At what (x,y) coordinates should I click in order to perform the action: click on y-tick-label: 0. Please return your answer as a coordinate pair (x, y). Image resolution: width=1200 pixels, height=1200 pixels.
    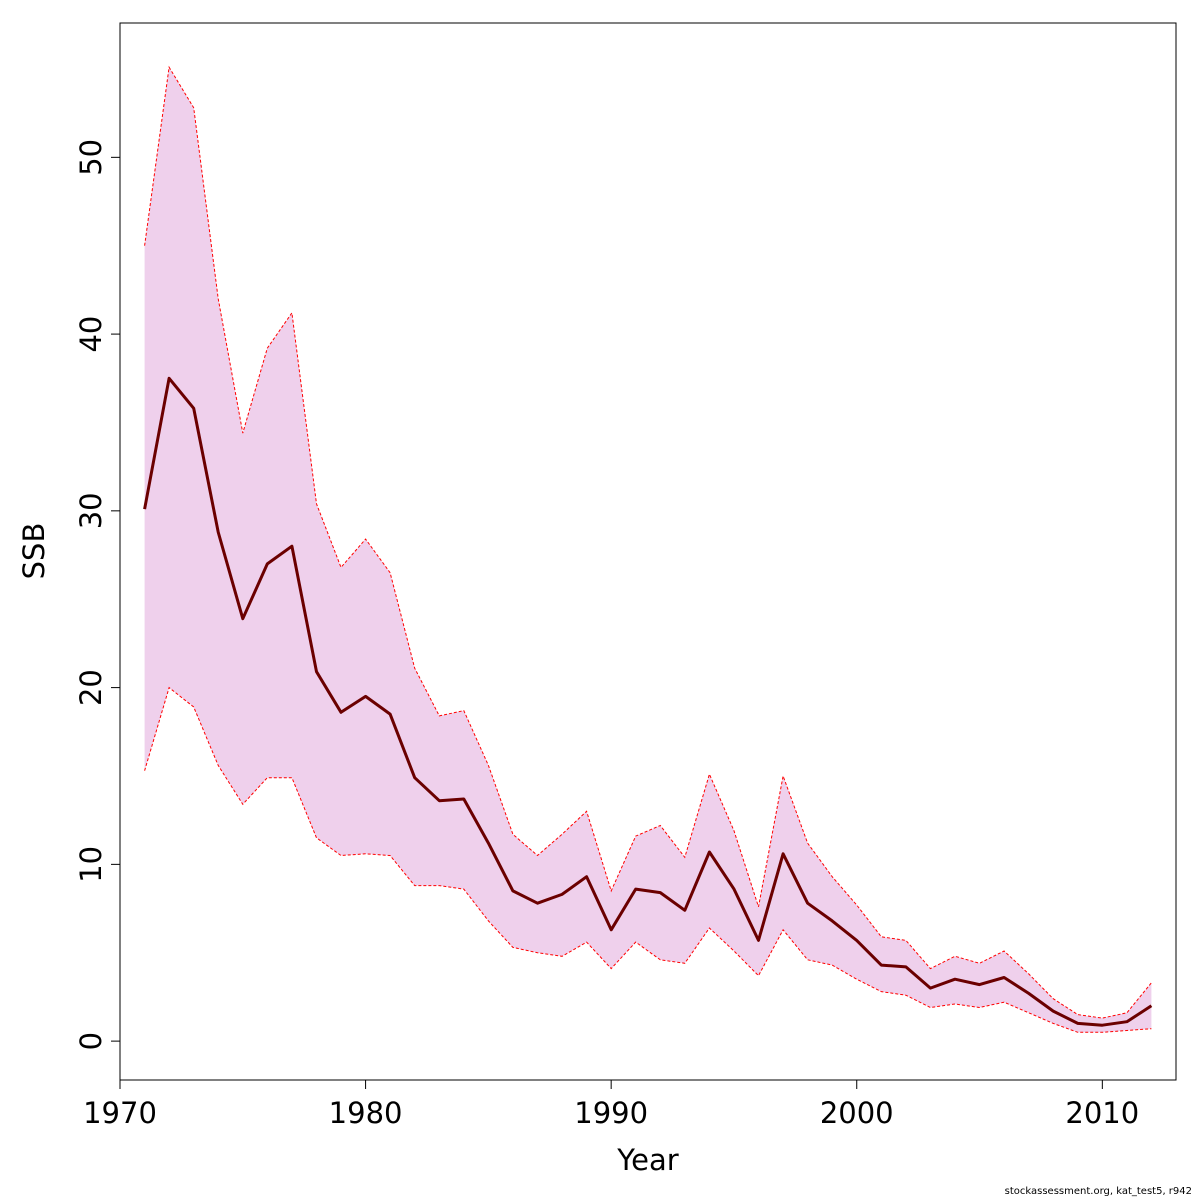
    Looking at the image, I should click on (91, 1041).